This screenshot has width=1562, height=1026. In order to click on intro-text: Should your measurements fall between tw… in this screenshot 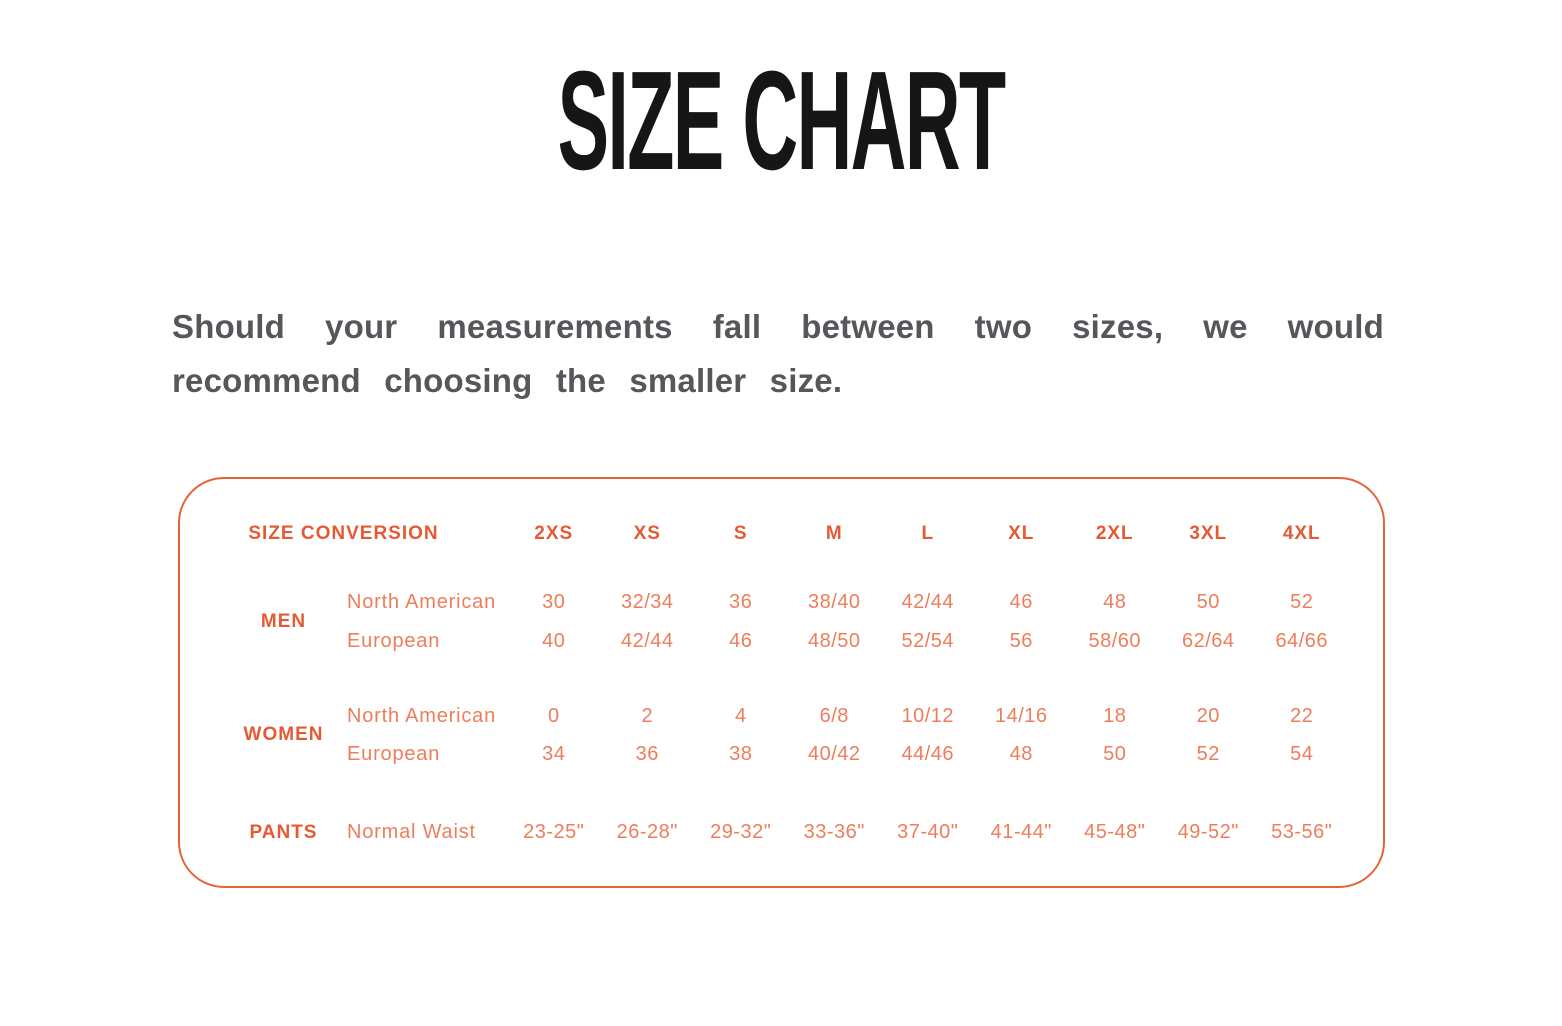, I will do `click(778, 353)`.